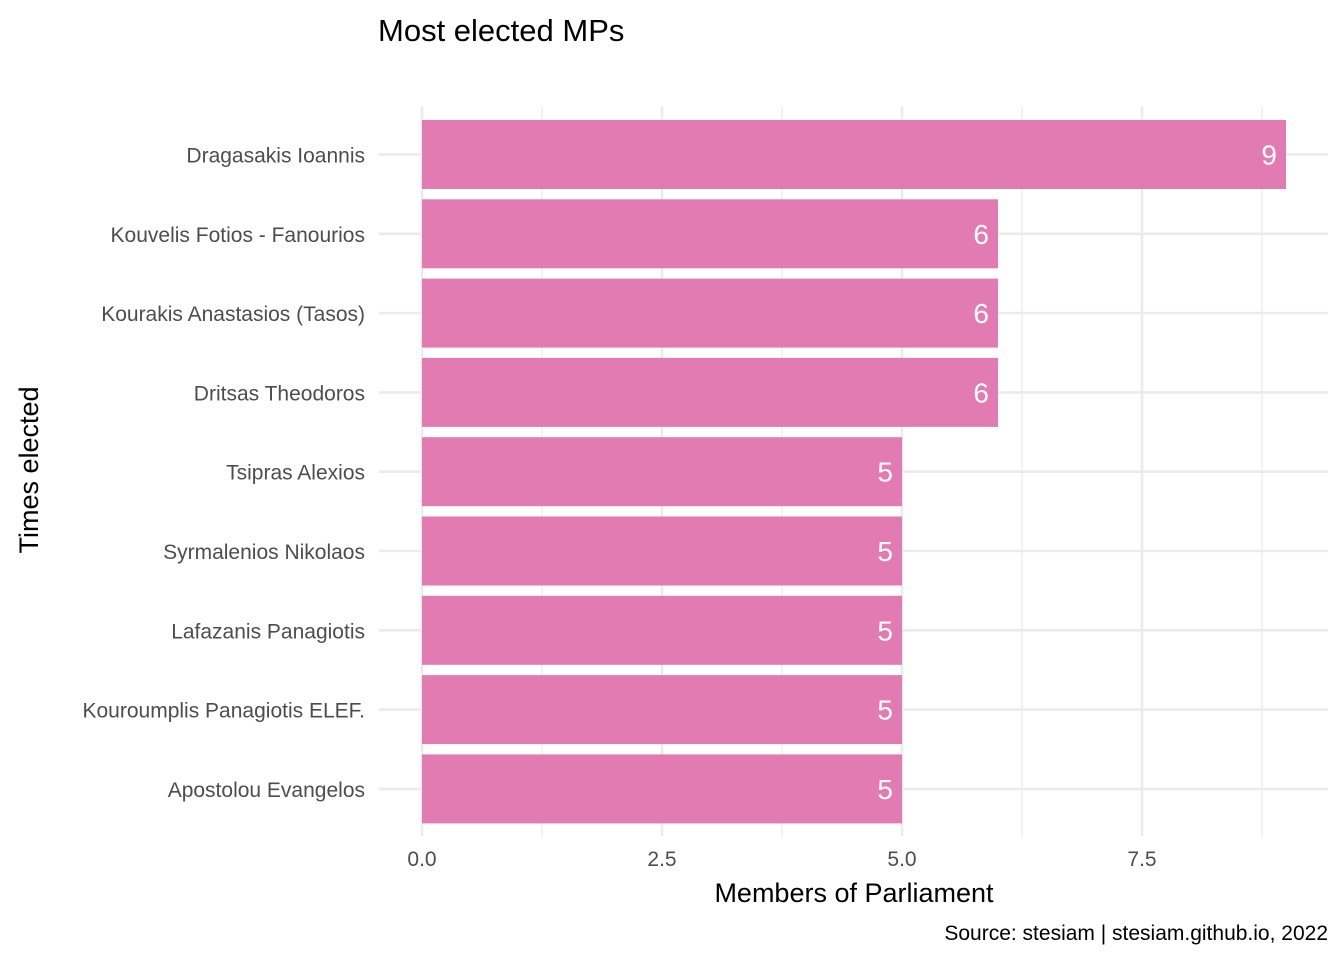  What do you see at coordinates (224, 711) in the screenshot?
I see `y-tick-label: Kouroumplis Panagiotis ELEF.` at bounding box center [224, 711].